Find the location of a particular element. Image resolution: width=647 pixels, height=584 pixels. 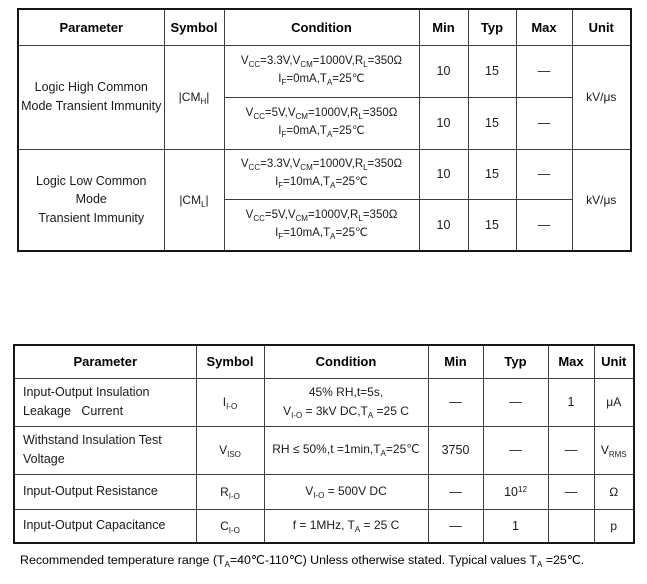

condition-cell: VI-O = 500V DC is located at coordinates (346, 491).